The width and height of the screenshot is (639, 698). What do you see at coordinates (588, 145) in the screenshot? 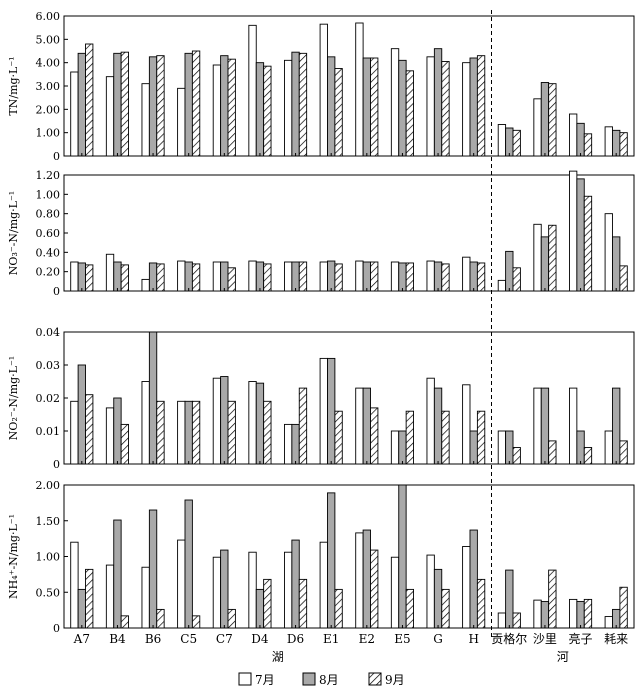
I see `bar-9-亮子` at bounding box center [588, 145].